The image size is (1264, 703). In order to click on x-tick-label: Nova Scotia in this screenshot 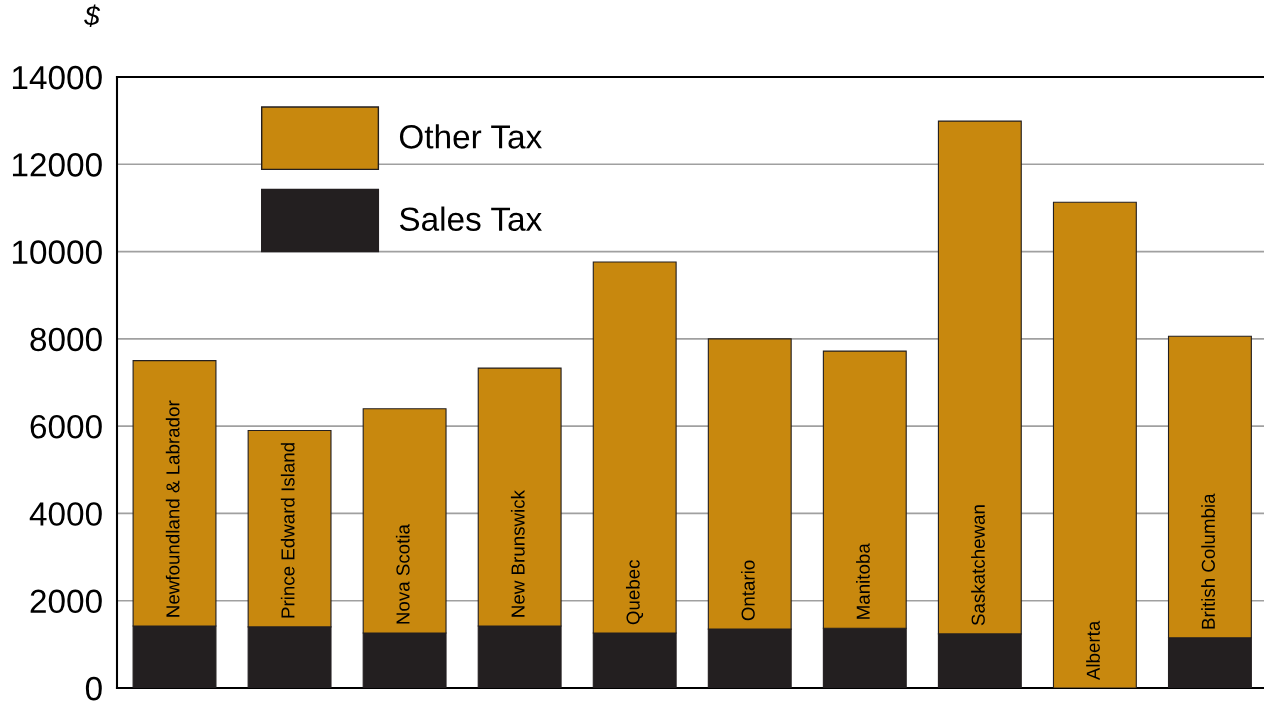, I will do `click(402, 574)`.